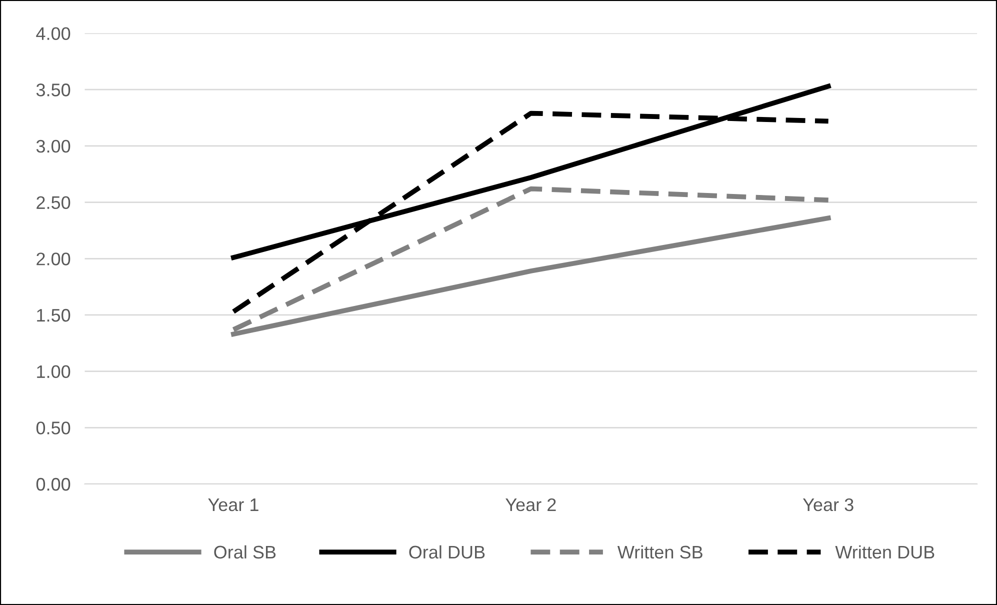 The height and width of the screenshot is (605, 997). I want to click on y-tick-label: 1.00, so click(53, 371).